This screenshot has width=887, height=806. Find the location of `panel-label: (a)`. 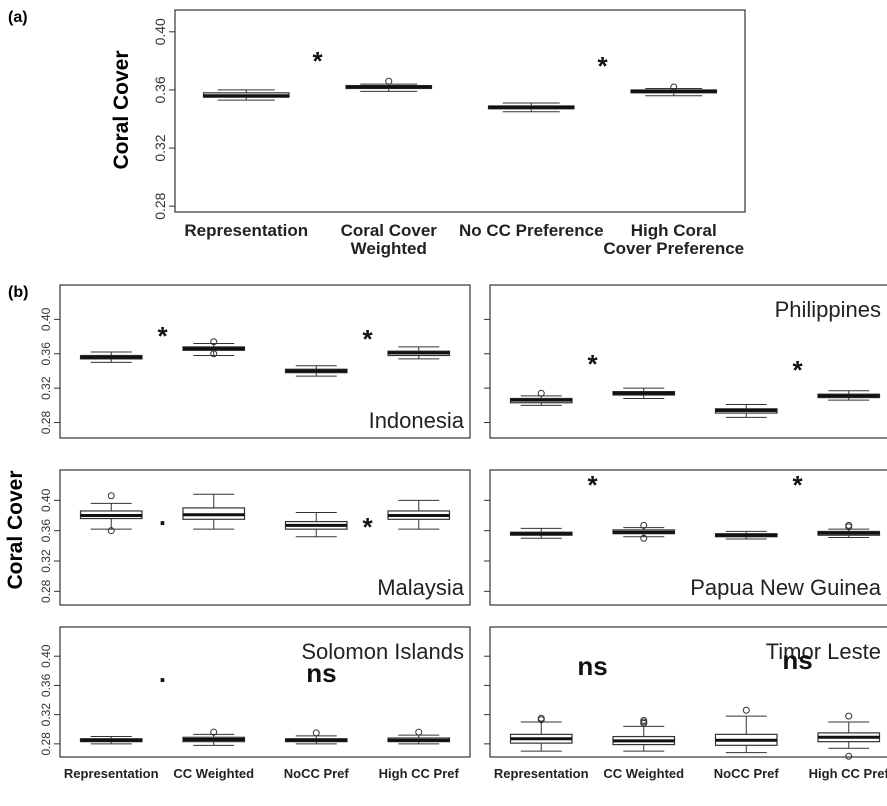

panel-label: (a) is located at coordinates (18, 17).